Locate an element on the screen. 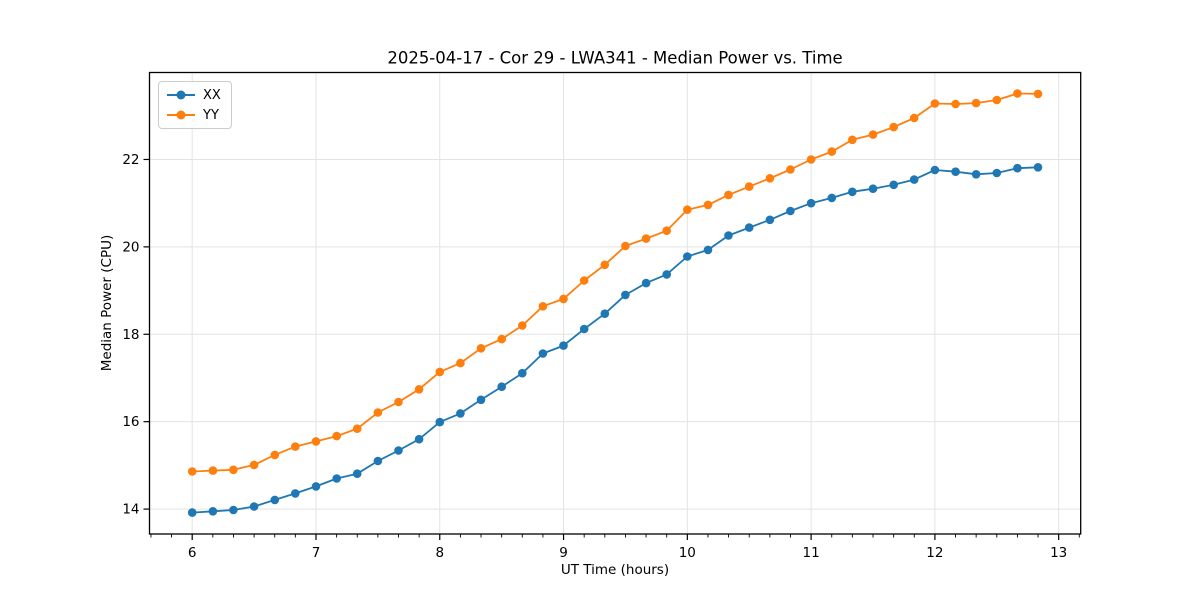 The image size is (1200, 600). y-tick-label: 18 is located at coordinates (130, 335).